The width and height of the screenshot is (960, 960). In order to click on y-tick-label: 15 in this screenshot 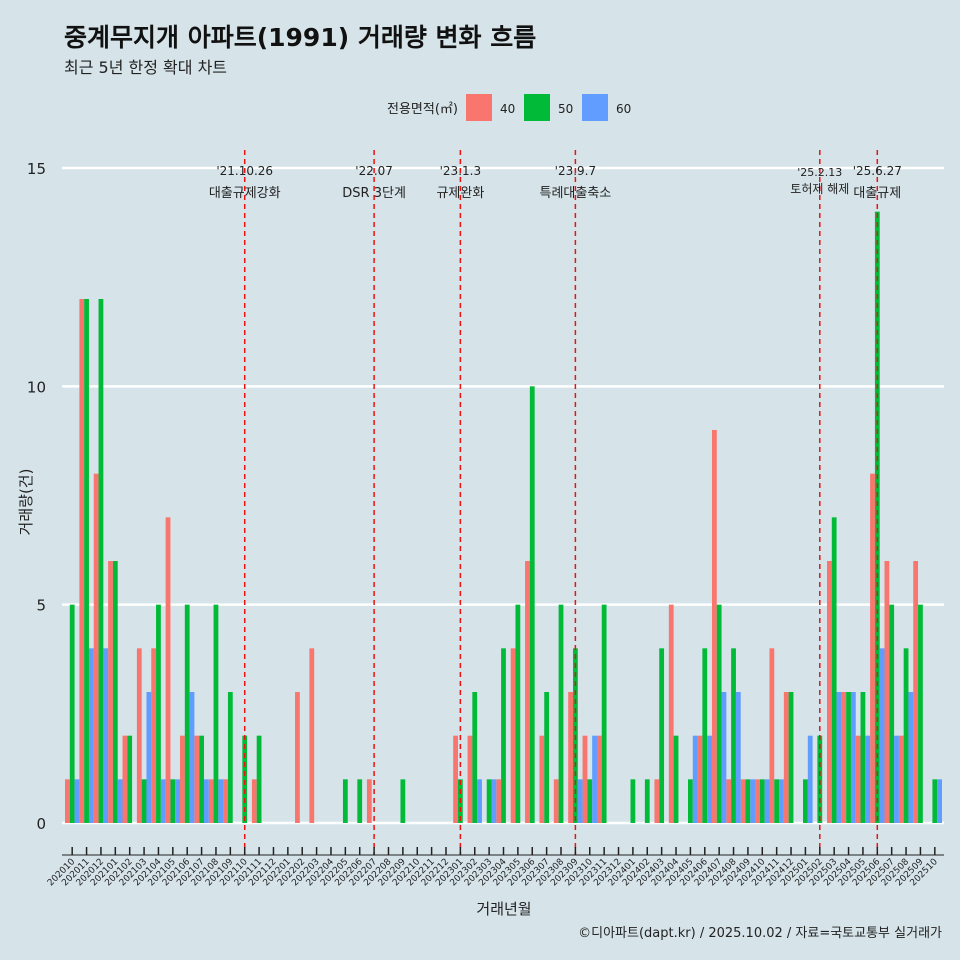, I will do `click(36, 169)`.